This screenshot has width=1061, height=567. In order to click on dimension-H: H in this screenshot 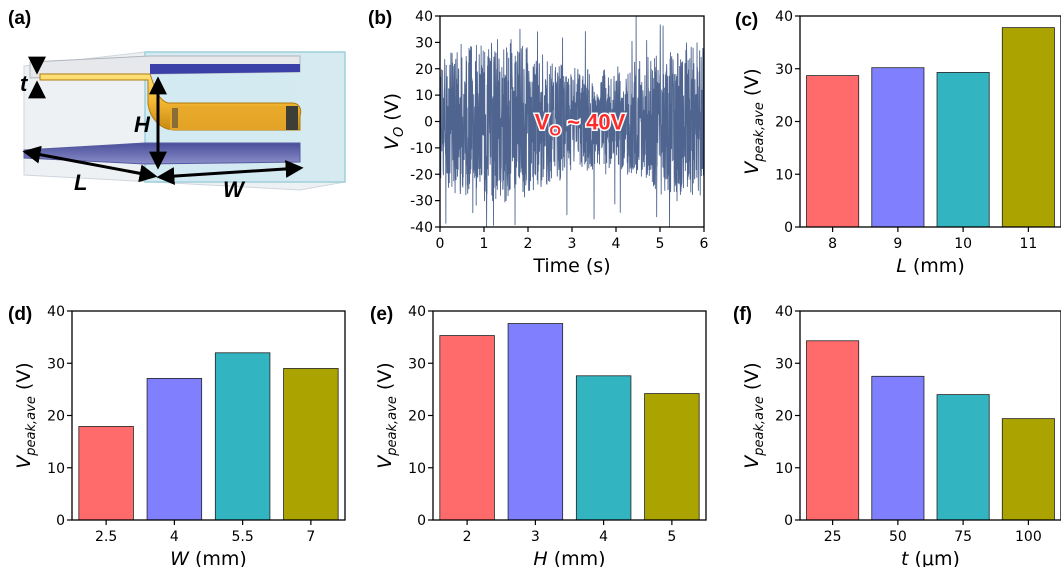, I will do `click(142, 124)`.